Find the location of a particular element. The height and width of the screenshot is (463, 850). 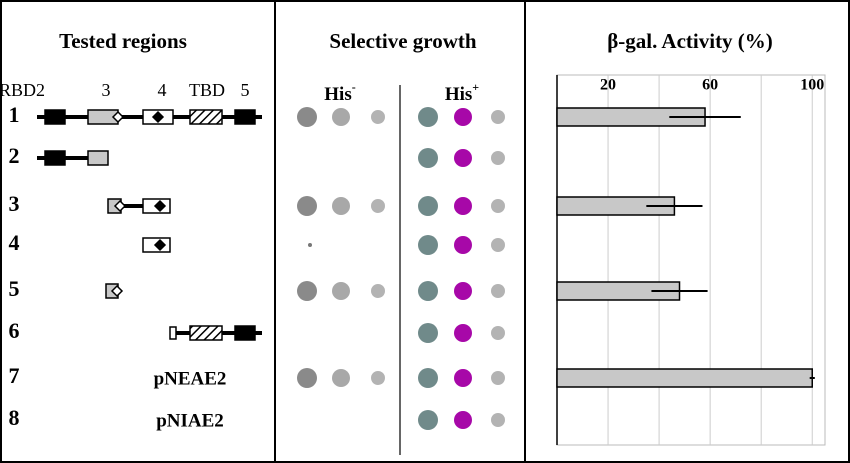

sup: - is located at coordinates (354, 87).